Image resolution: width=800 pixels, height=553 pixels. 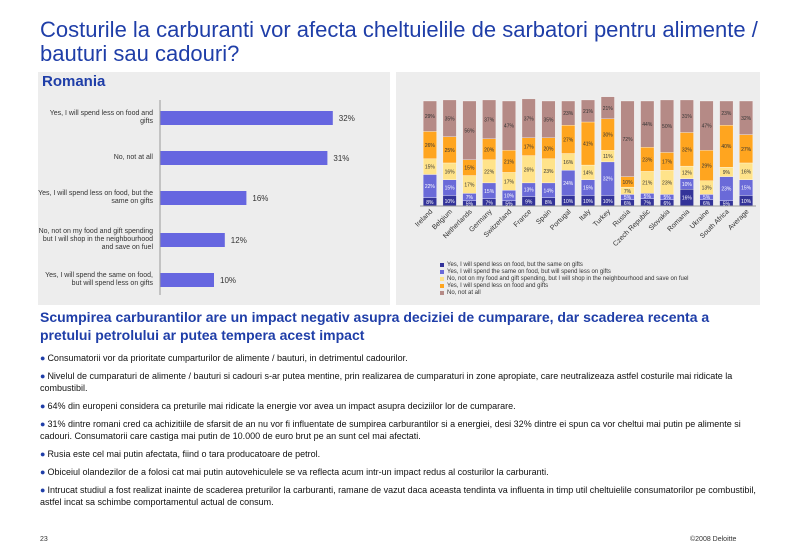 I want to click on value-label: 11%, so click(x=608, y=157).